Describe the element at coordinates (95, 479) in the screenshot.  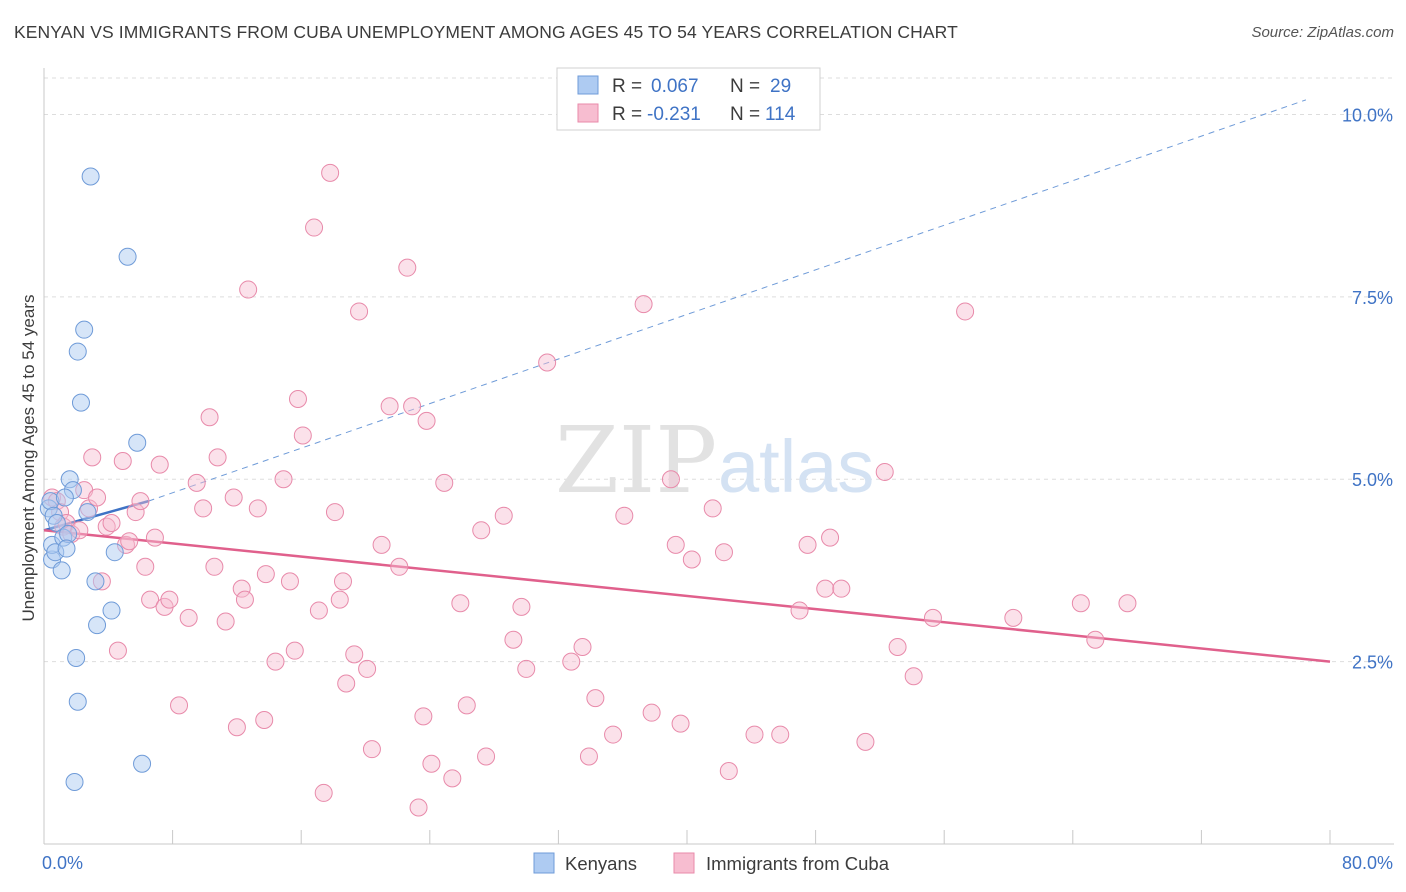
I see `series-kenyan-points` at that location.